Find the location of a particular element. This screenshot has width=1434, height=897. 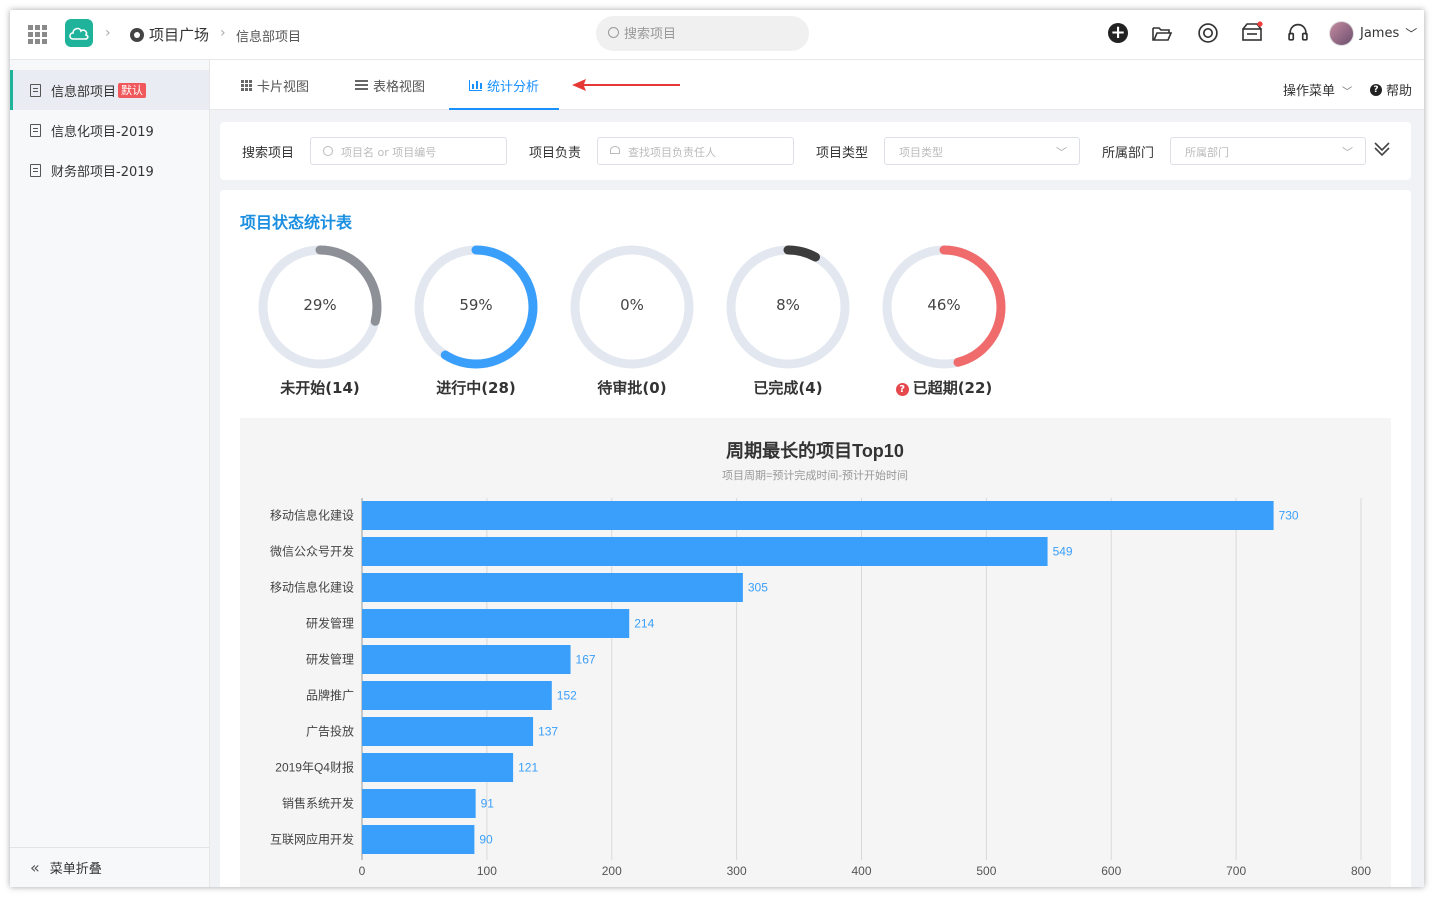

help-link: ? 帮助 is located at coordinates (1391, 89).